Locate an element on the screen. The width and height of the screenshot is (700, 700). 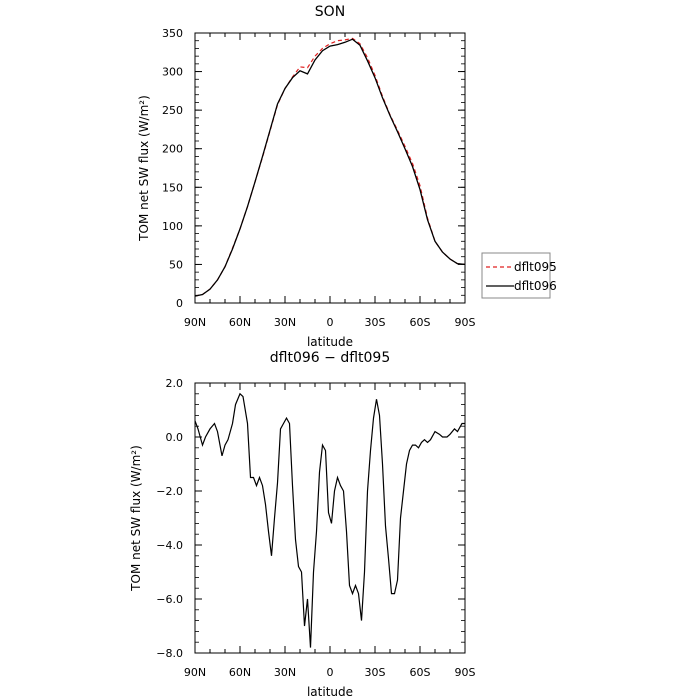
y-tick-label: 250 is located at coordinates (172, 110).